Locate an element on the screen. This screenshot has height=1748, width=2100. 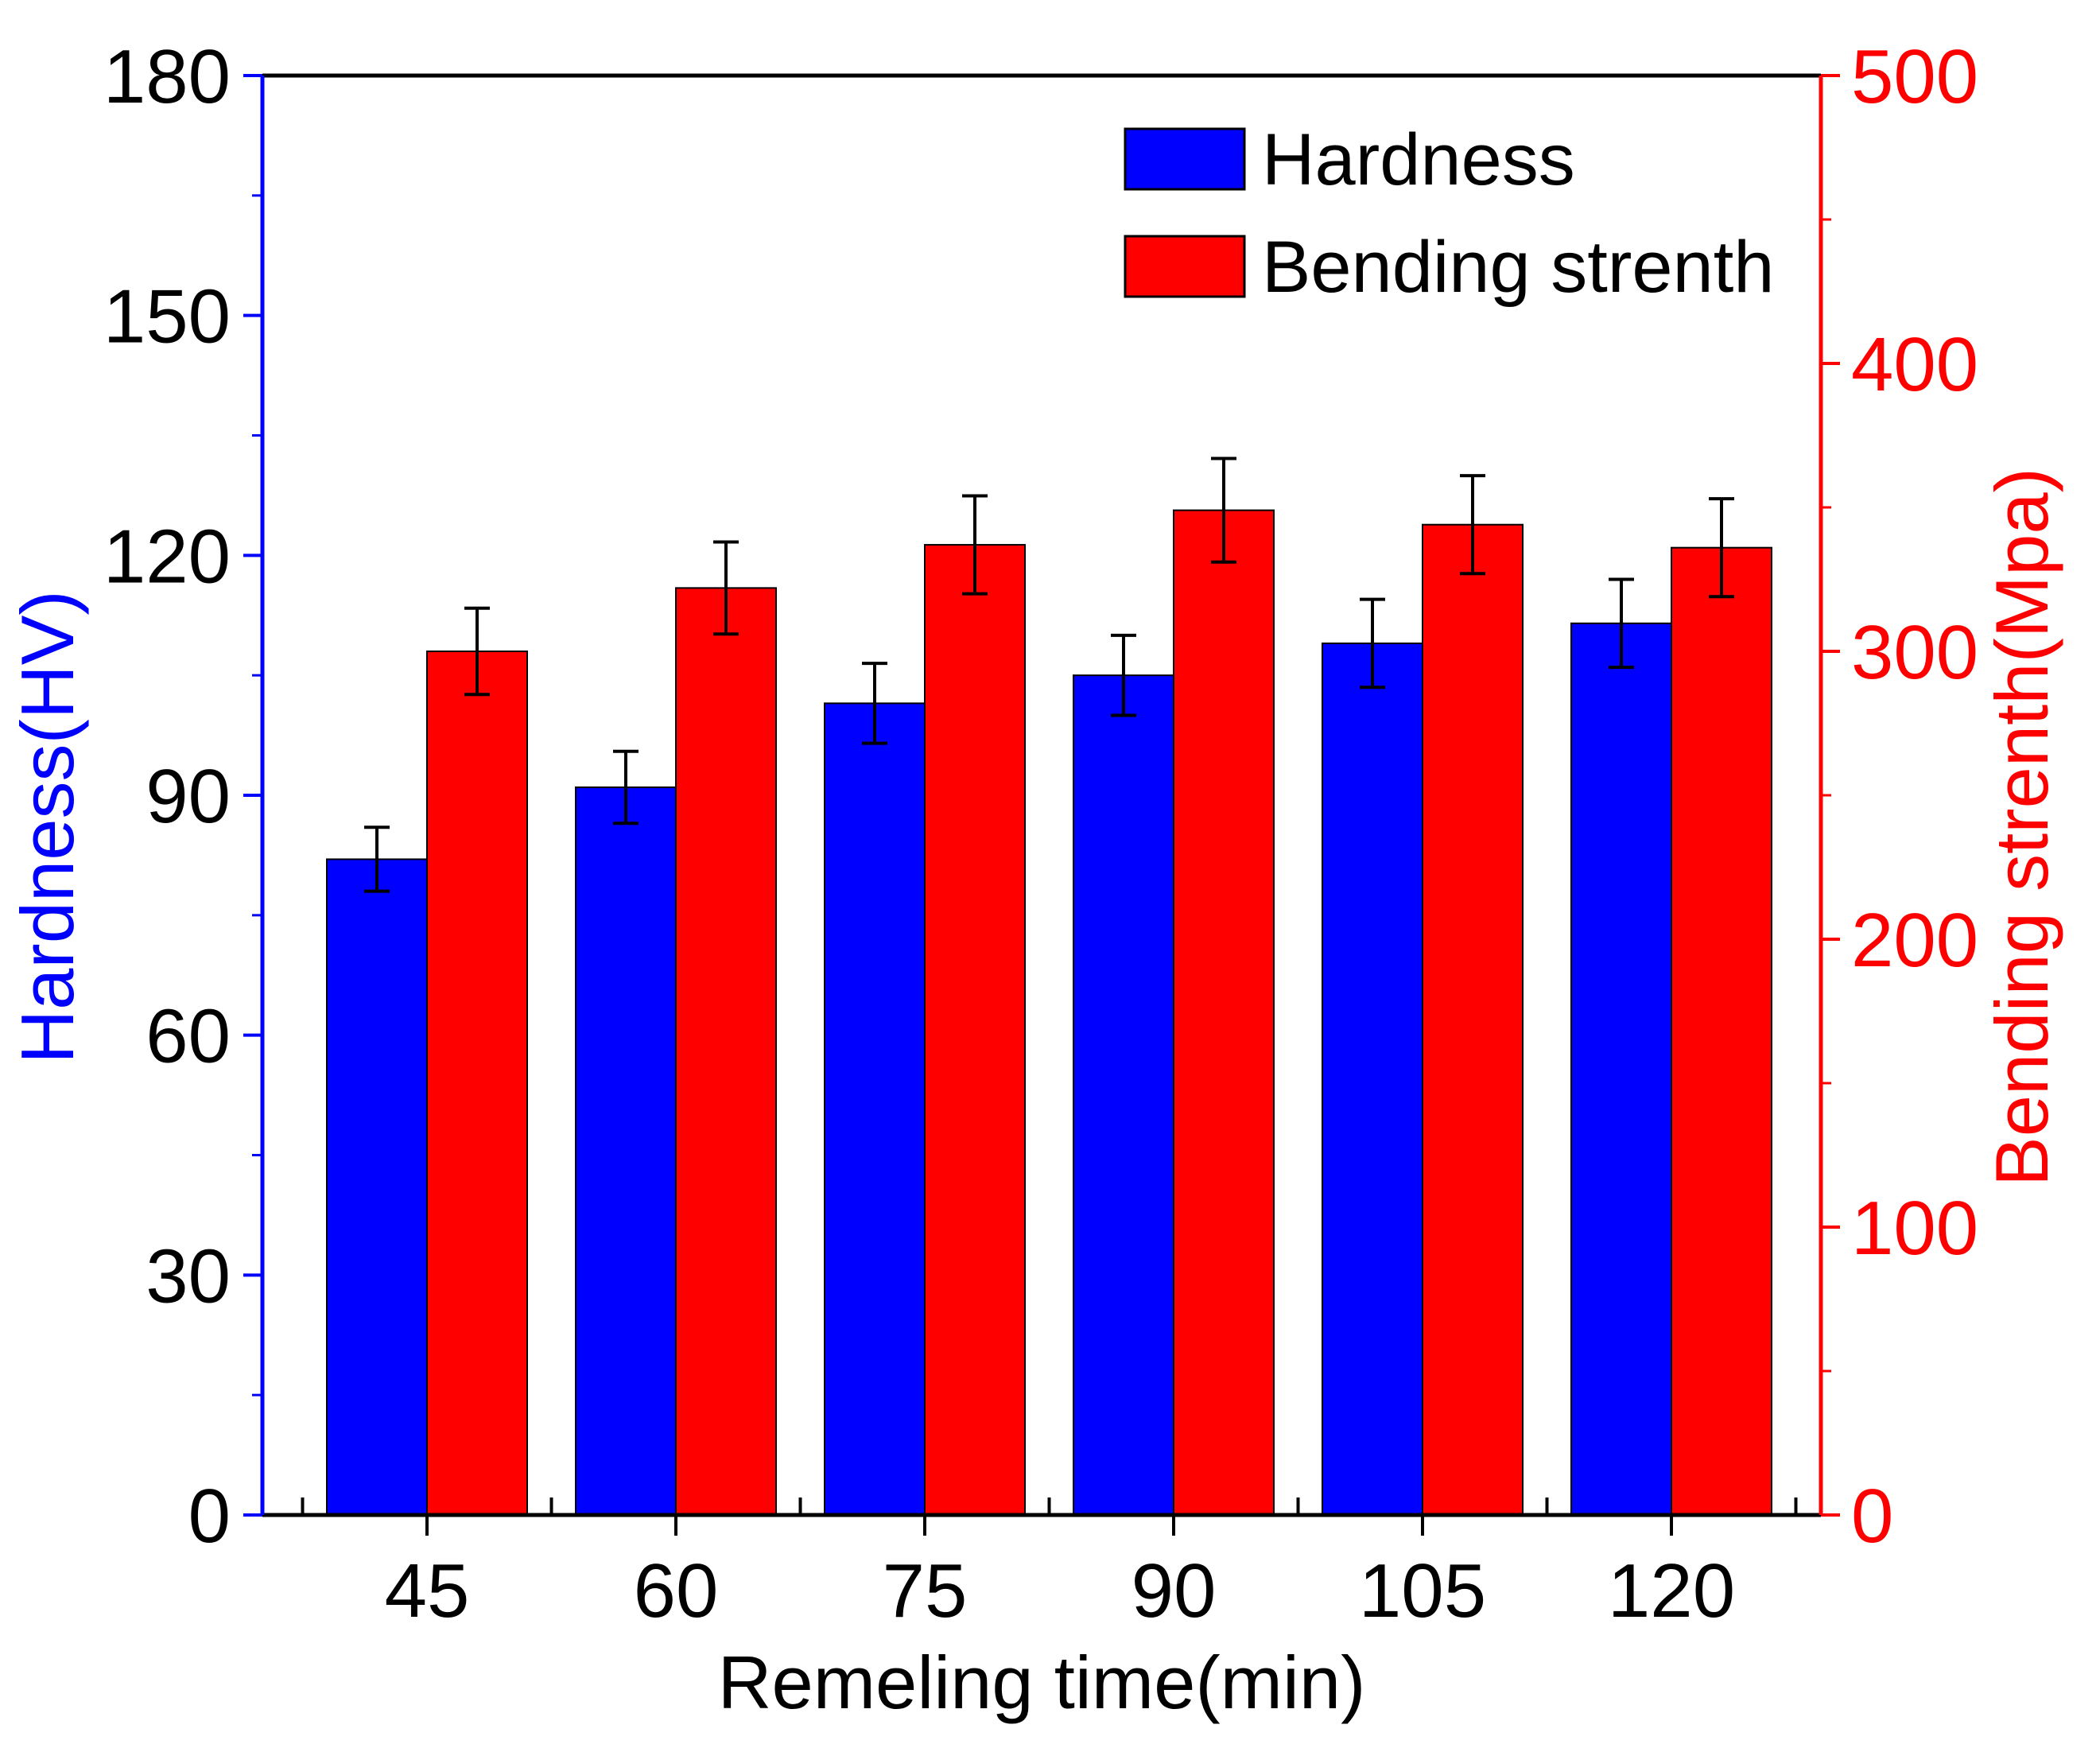
legend-label-bending-strength: Bending strenth is located at coordinates (1518, 267).